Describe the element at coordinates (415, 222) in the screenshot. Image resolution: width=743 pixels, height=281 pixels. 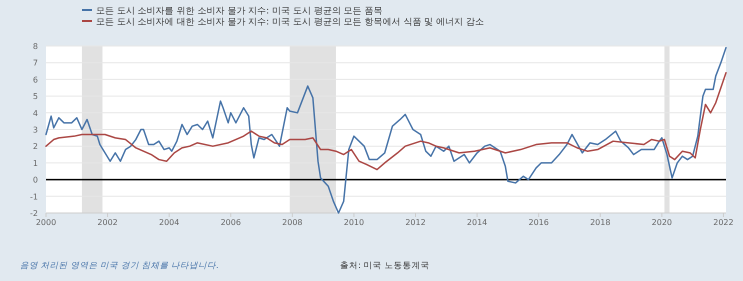
I see `x-tick-label: 2012` at that location.